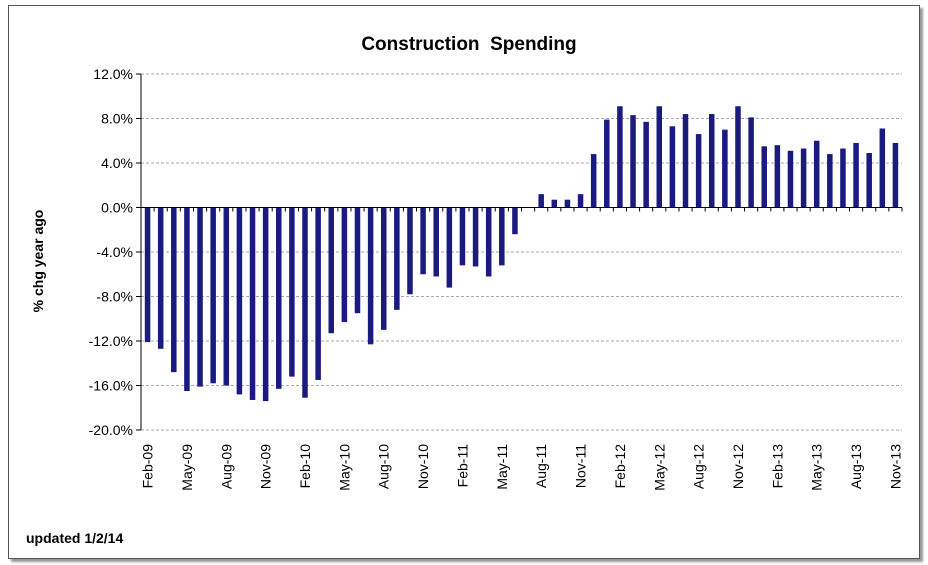 Image resolution: width=928 pixels, height=565 pixels. I want to click on x-tick-label: Nov-10, so click(423, 466).